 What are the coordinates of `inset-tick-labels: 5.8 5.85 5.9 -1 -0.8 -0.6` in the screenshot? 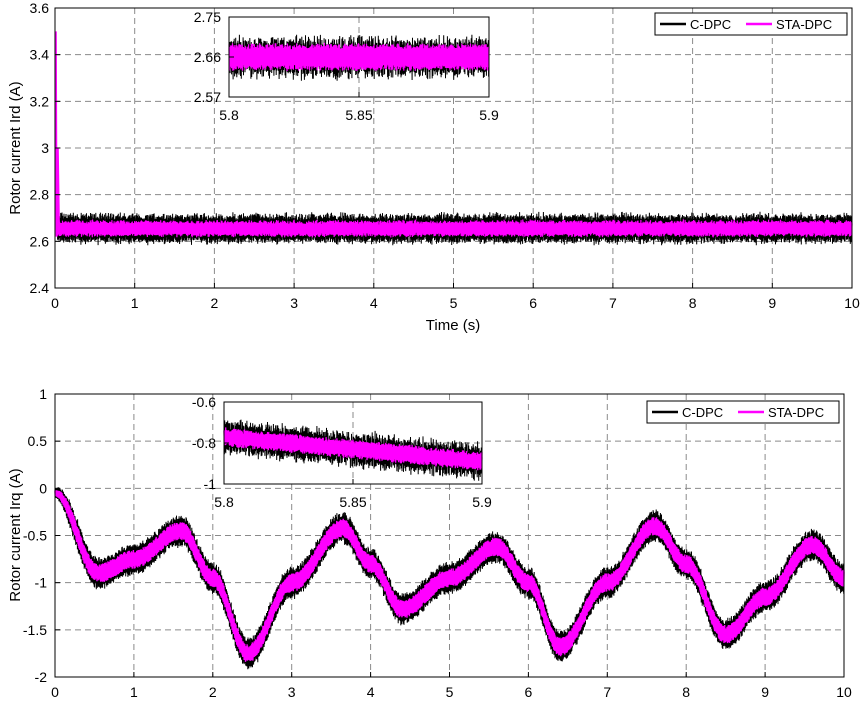 It's located at (342, 452).